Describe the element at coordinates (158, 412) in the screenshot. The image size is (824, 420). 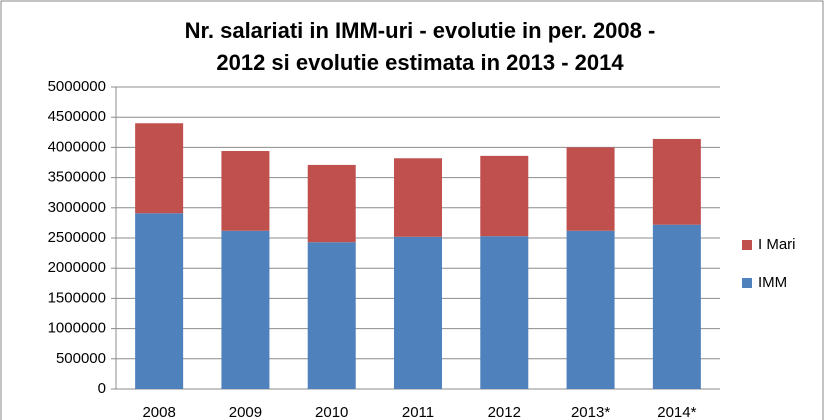
I see `x-tick-label: 2008` at that location.